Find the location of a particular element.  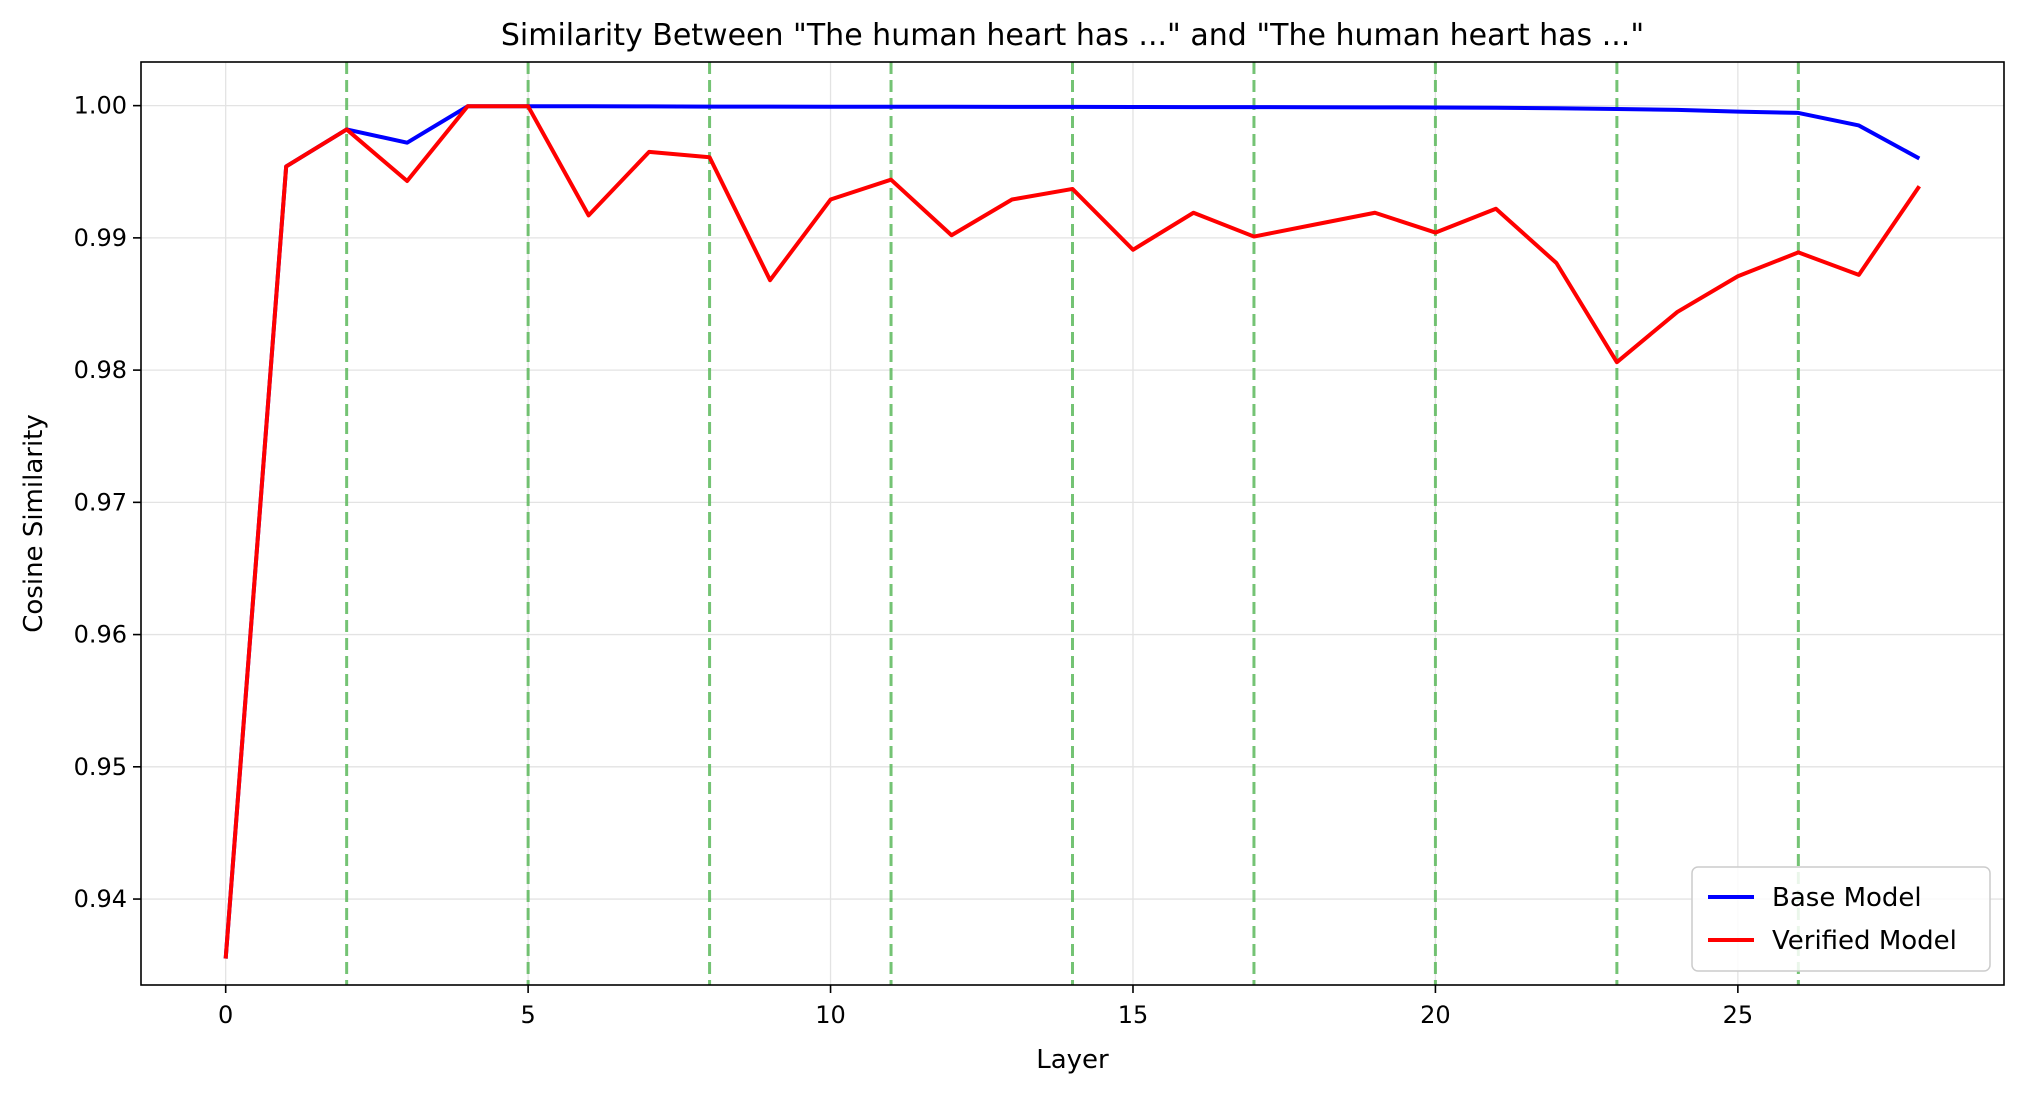

x-tick-label: 25 is located at coordinates (1738, 1015).